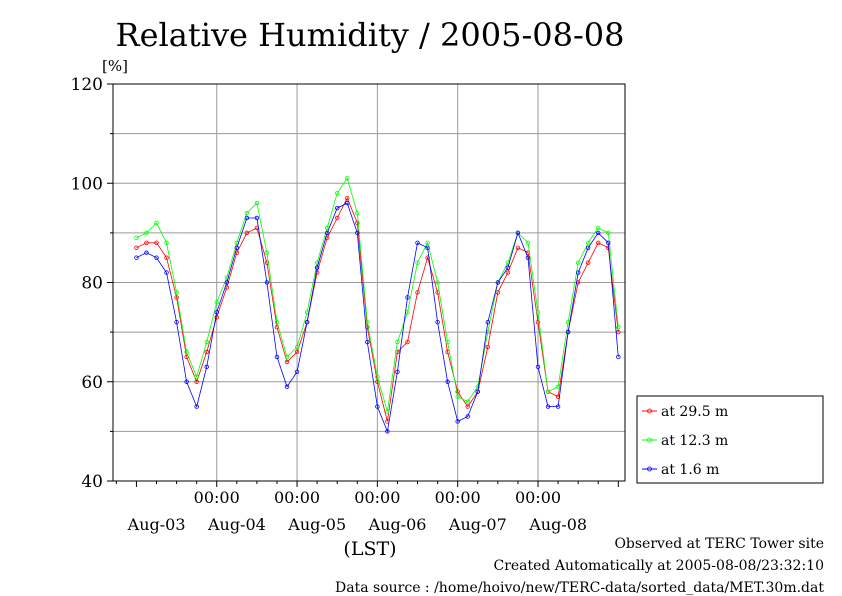  Describe the element at coordinates (557, 524) in the screenshot. I see `x-date-label: Aug-08` at that location.